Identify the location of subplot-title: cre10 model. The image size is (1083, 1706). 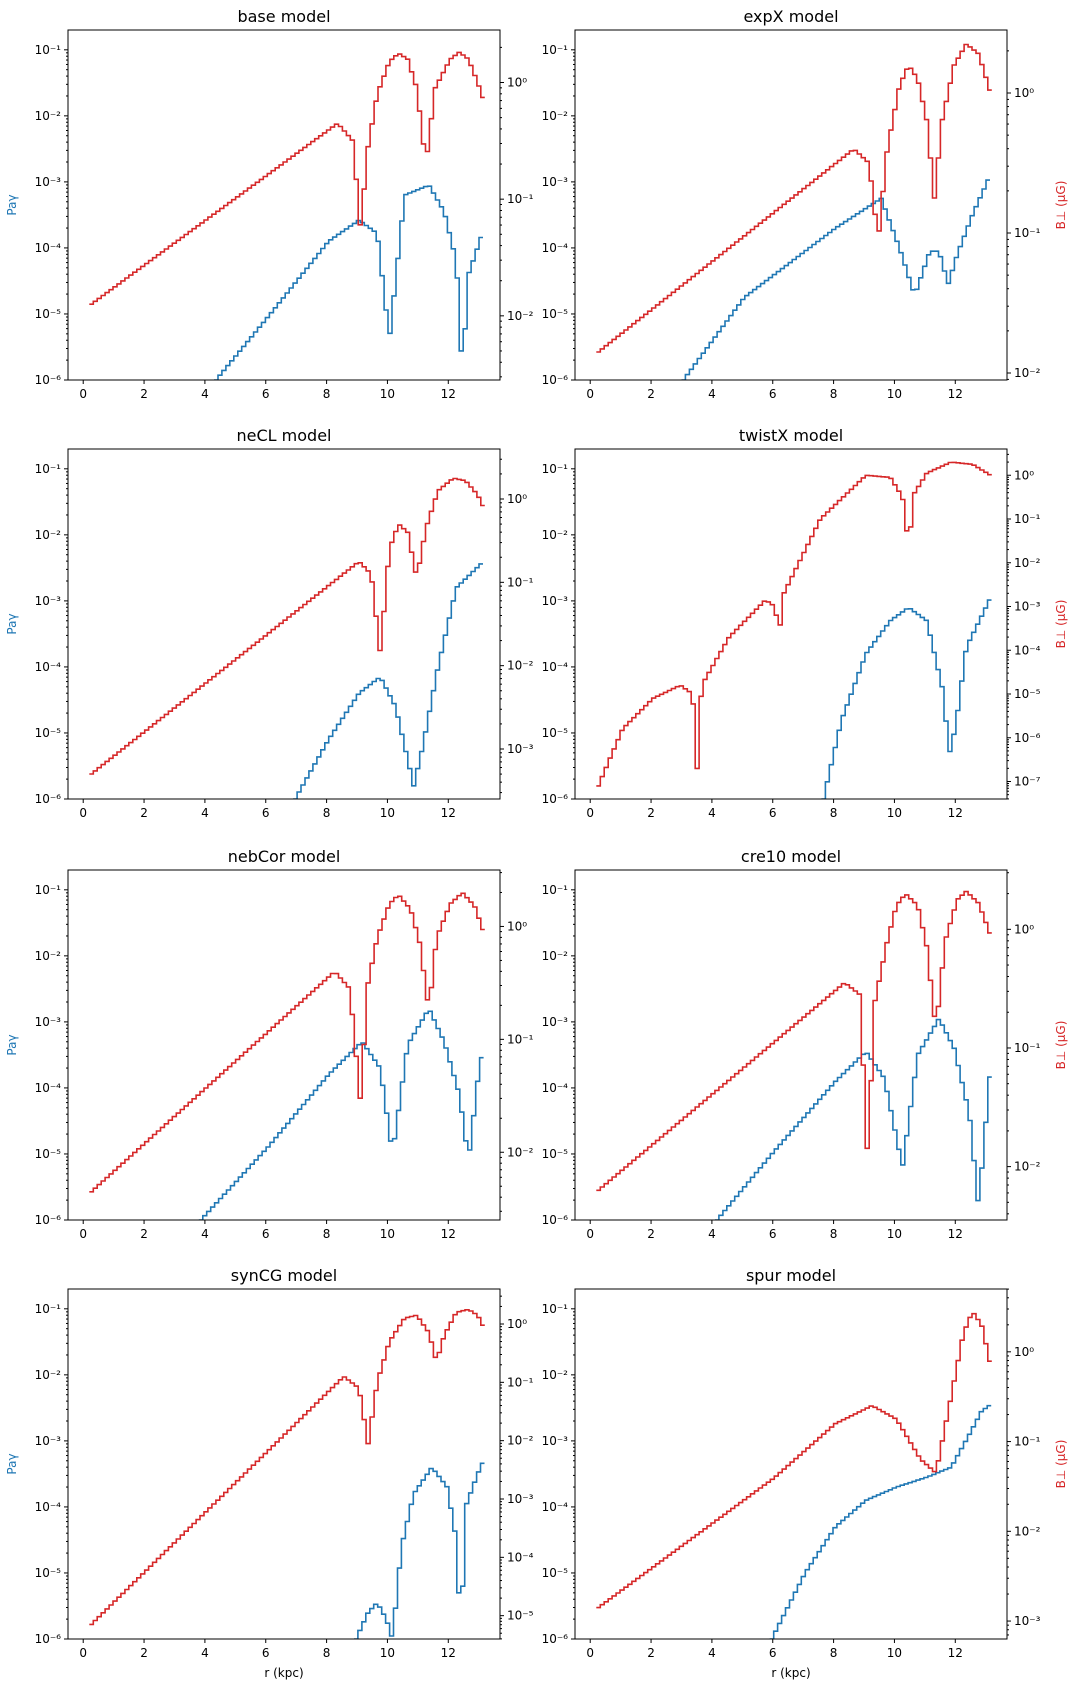
(791, 856).